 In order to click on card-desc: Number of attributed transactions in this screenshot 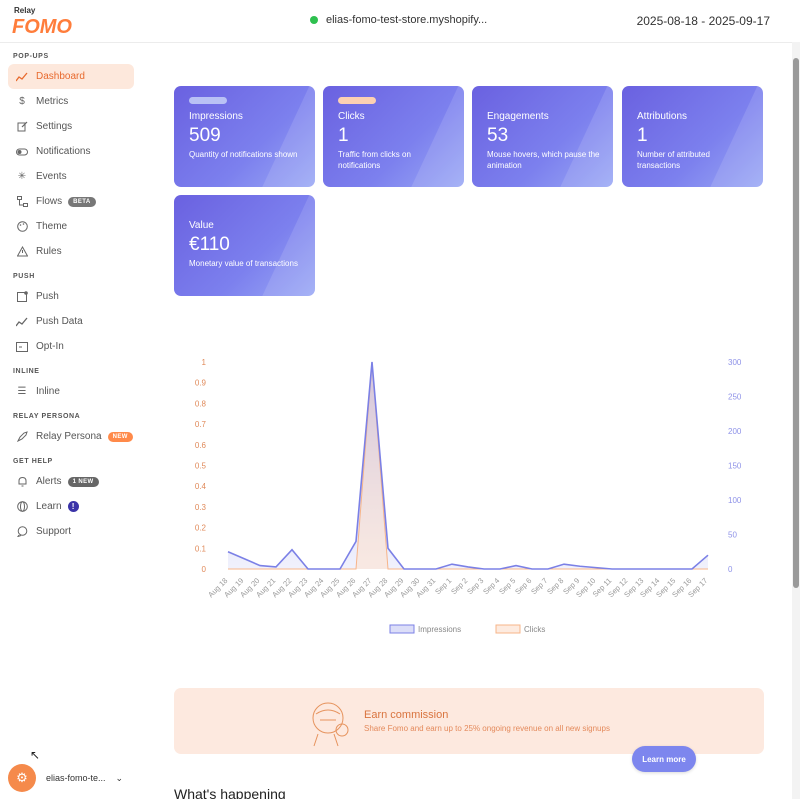, I will do `click(673, 160)`.